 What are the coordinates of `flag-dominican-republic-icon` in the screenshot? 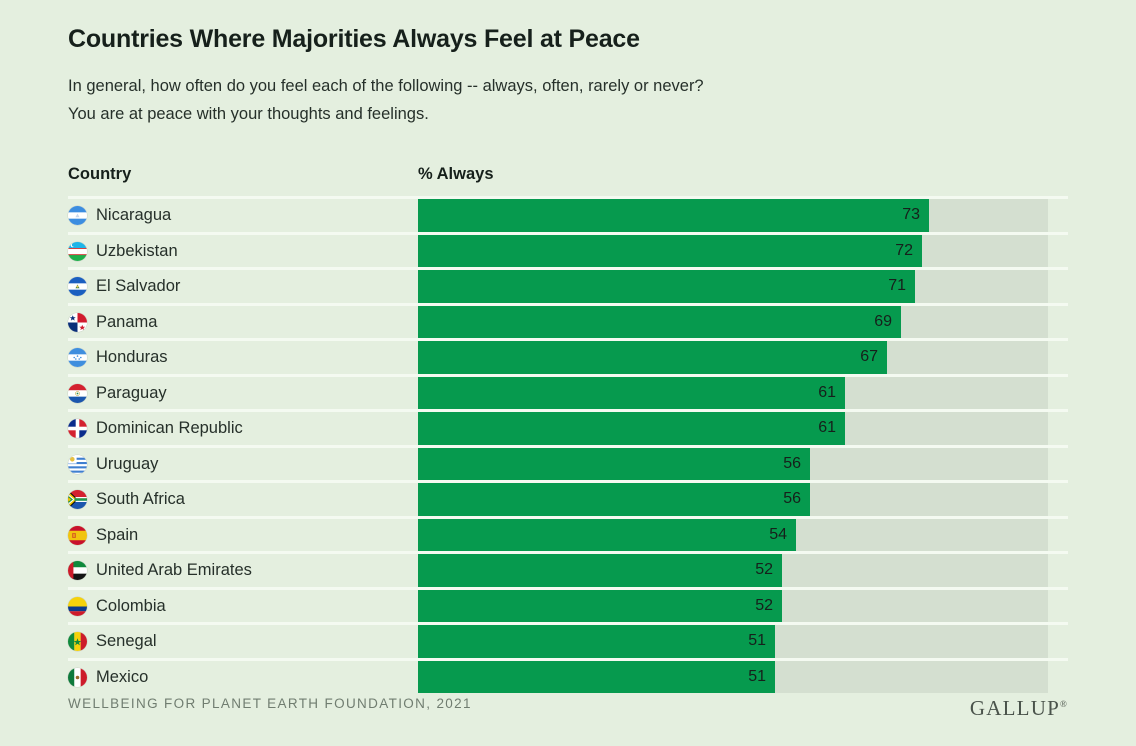 It's located at (77, 429).